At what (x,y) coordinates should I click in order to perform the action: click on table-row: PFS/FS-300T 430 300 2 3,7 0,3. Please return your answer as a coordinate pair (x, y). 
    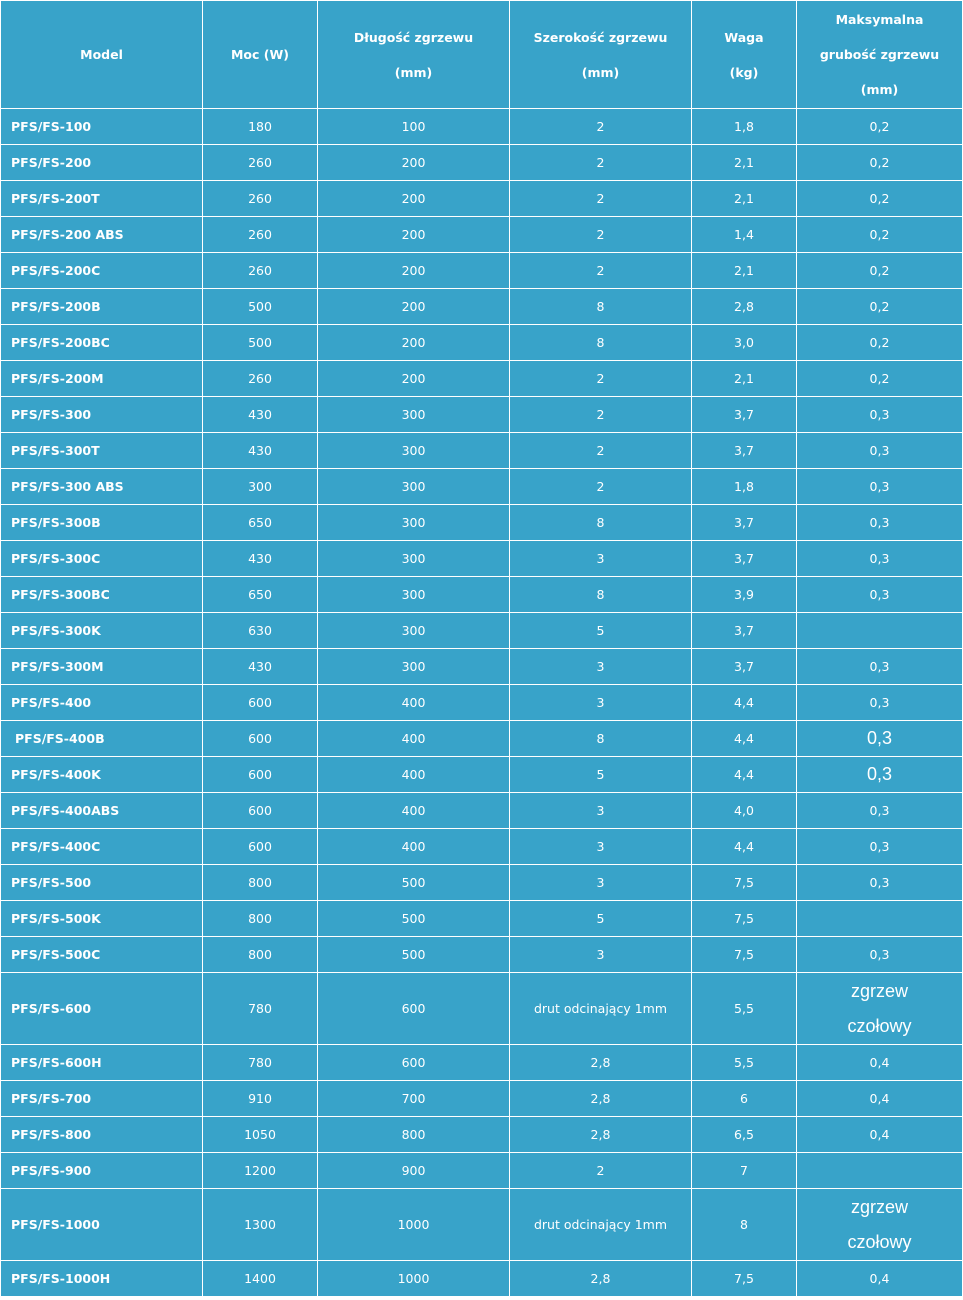
    Looking at the image, I should click on (481, 450).